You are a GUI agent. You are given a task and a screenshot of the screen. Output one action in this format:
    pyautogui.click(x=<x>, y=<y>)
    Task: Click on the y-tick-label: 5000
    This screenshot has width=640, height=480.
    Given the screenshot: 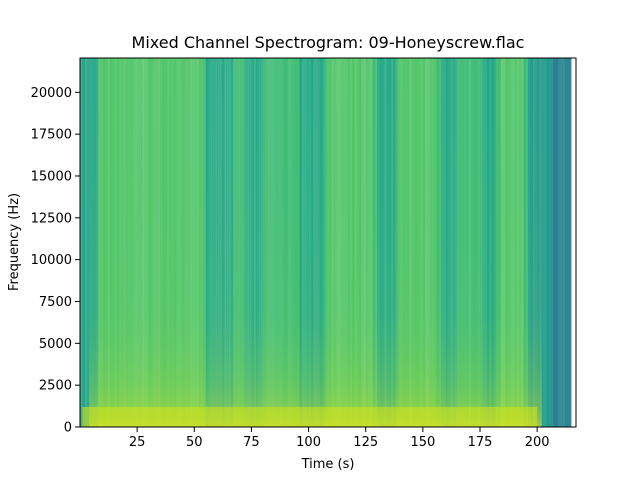 What is the action you would take?
    pyautogui.click(x=55, y=344)
    